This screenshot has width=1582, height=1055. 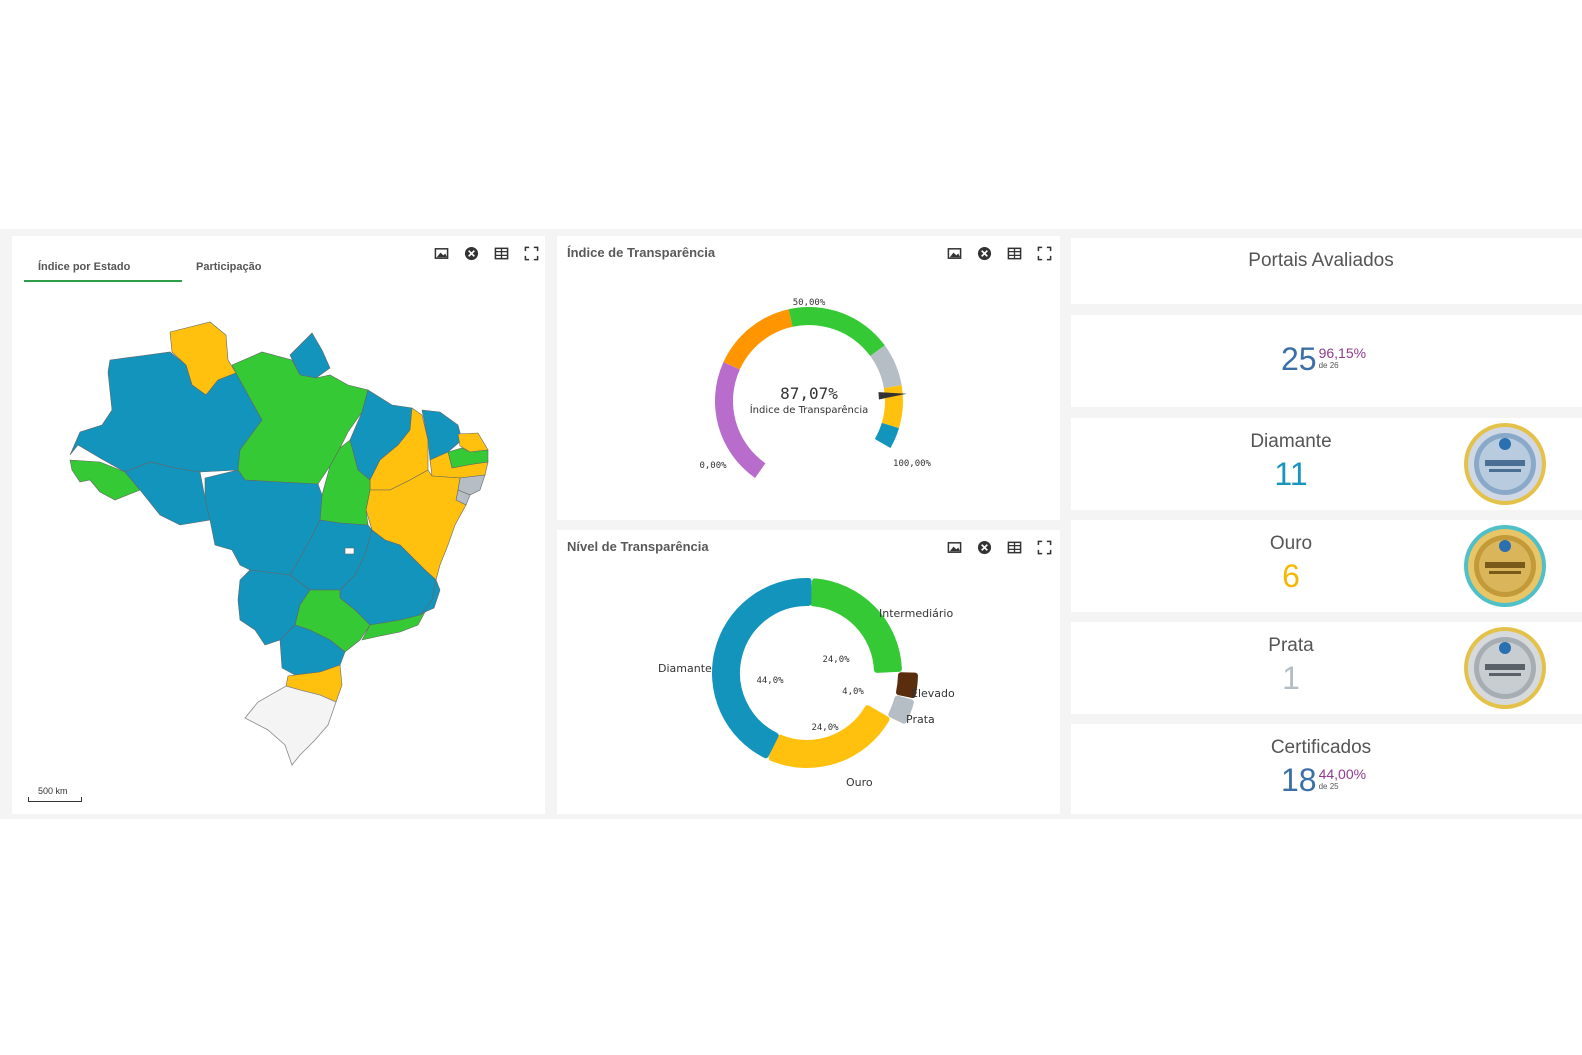 What do you see at coordinates (859, 782) in the screenshot?
I see `donut-category-label: Ouro` at bounding box center [859, 782].